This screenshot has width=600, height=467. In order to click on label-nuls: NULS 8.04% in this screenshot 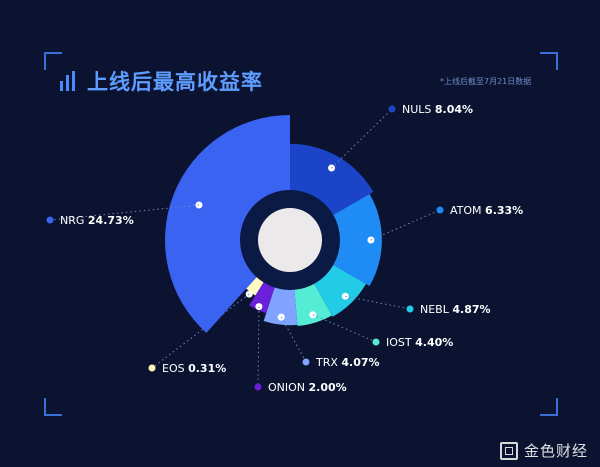, I will do `click(437, 109)`.